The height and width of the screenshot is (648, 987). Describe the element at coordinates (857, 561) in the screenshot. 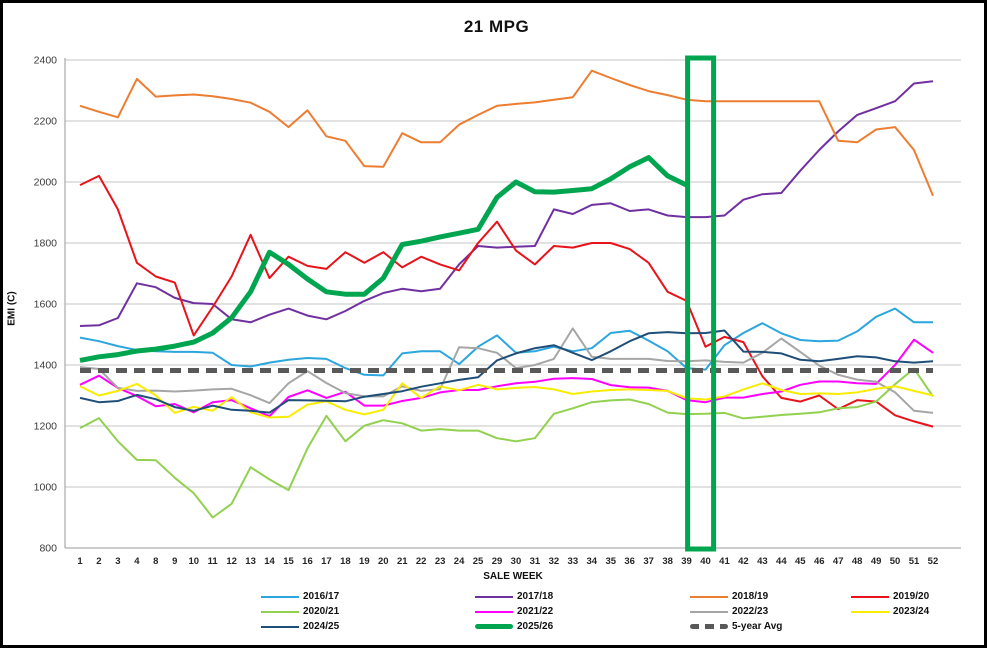

I see `x-tick-label: 48` at that location.